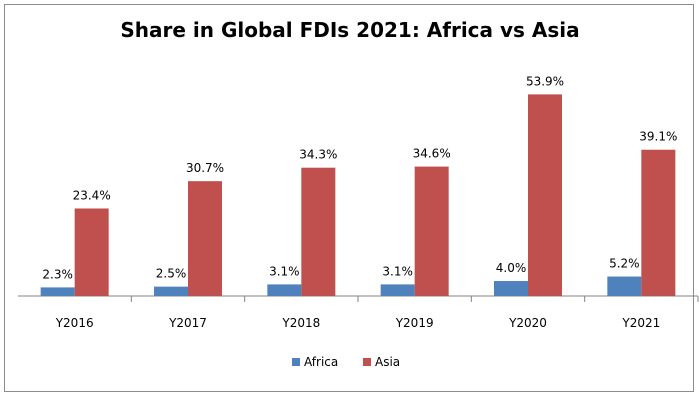  Describe the element at coordinates (171, 274) in the screenshot. I see `africa-data-label: 2.5%` at that location.